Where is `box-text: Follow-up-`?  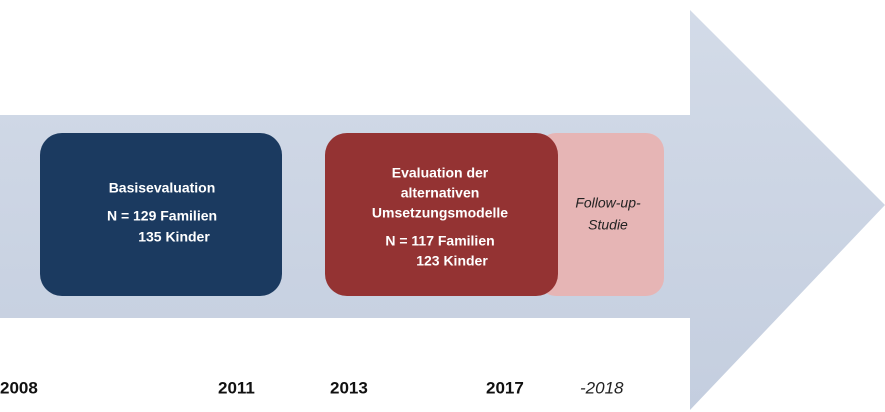 box-text: Follow-up- is located at coordinates (608, 203).